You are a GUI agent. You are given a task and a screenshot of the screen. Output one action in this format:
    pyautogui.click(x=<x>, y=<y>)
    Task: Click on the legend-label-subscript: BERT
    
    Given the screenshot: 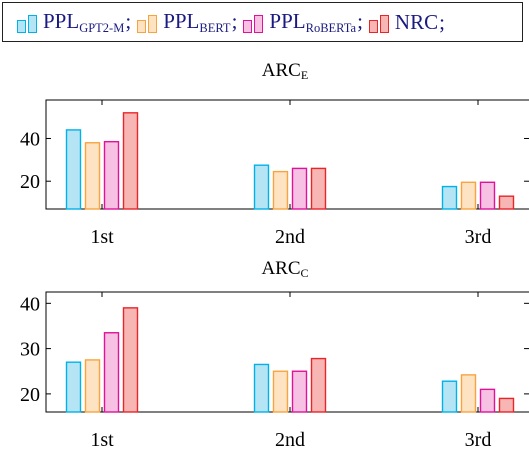 What is the action you would take?
    pyautogui.click(x=215, y=27)
    